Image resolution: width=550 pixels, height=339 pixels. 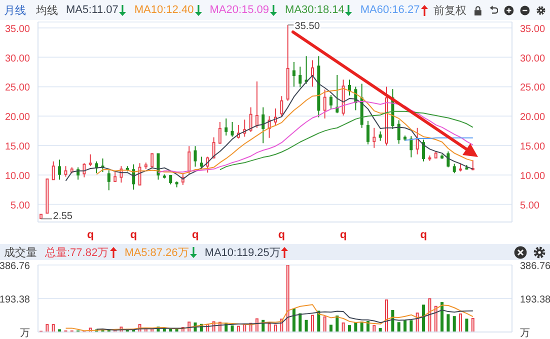 I want to click on y-tick-label: 30.00, so click(x=17, y=58).